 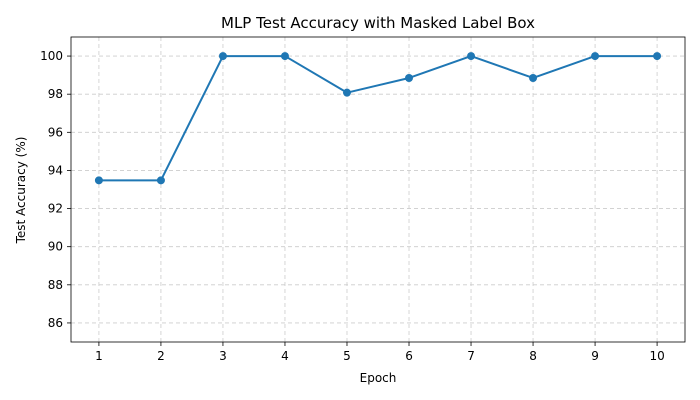 I want to click on x-tick-label: 2, so click(x=161, y=356).